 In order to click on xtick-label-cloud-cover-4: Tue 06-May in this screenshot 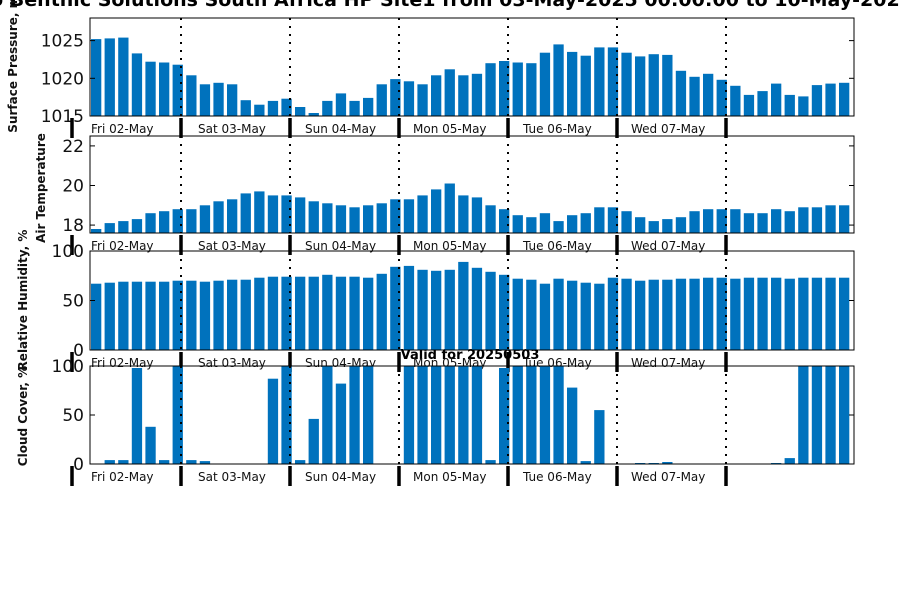, I will do `click(557, 477)`.